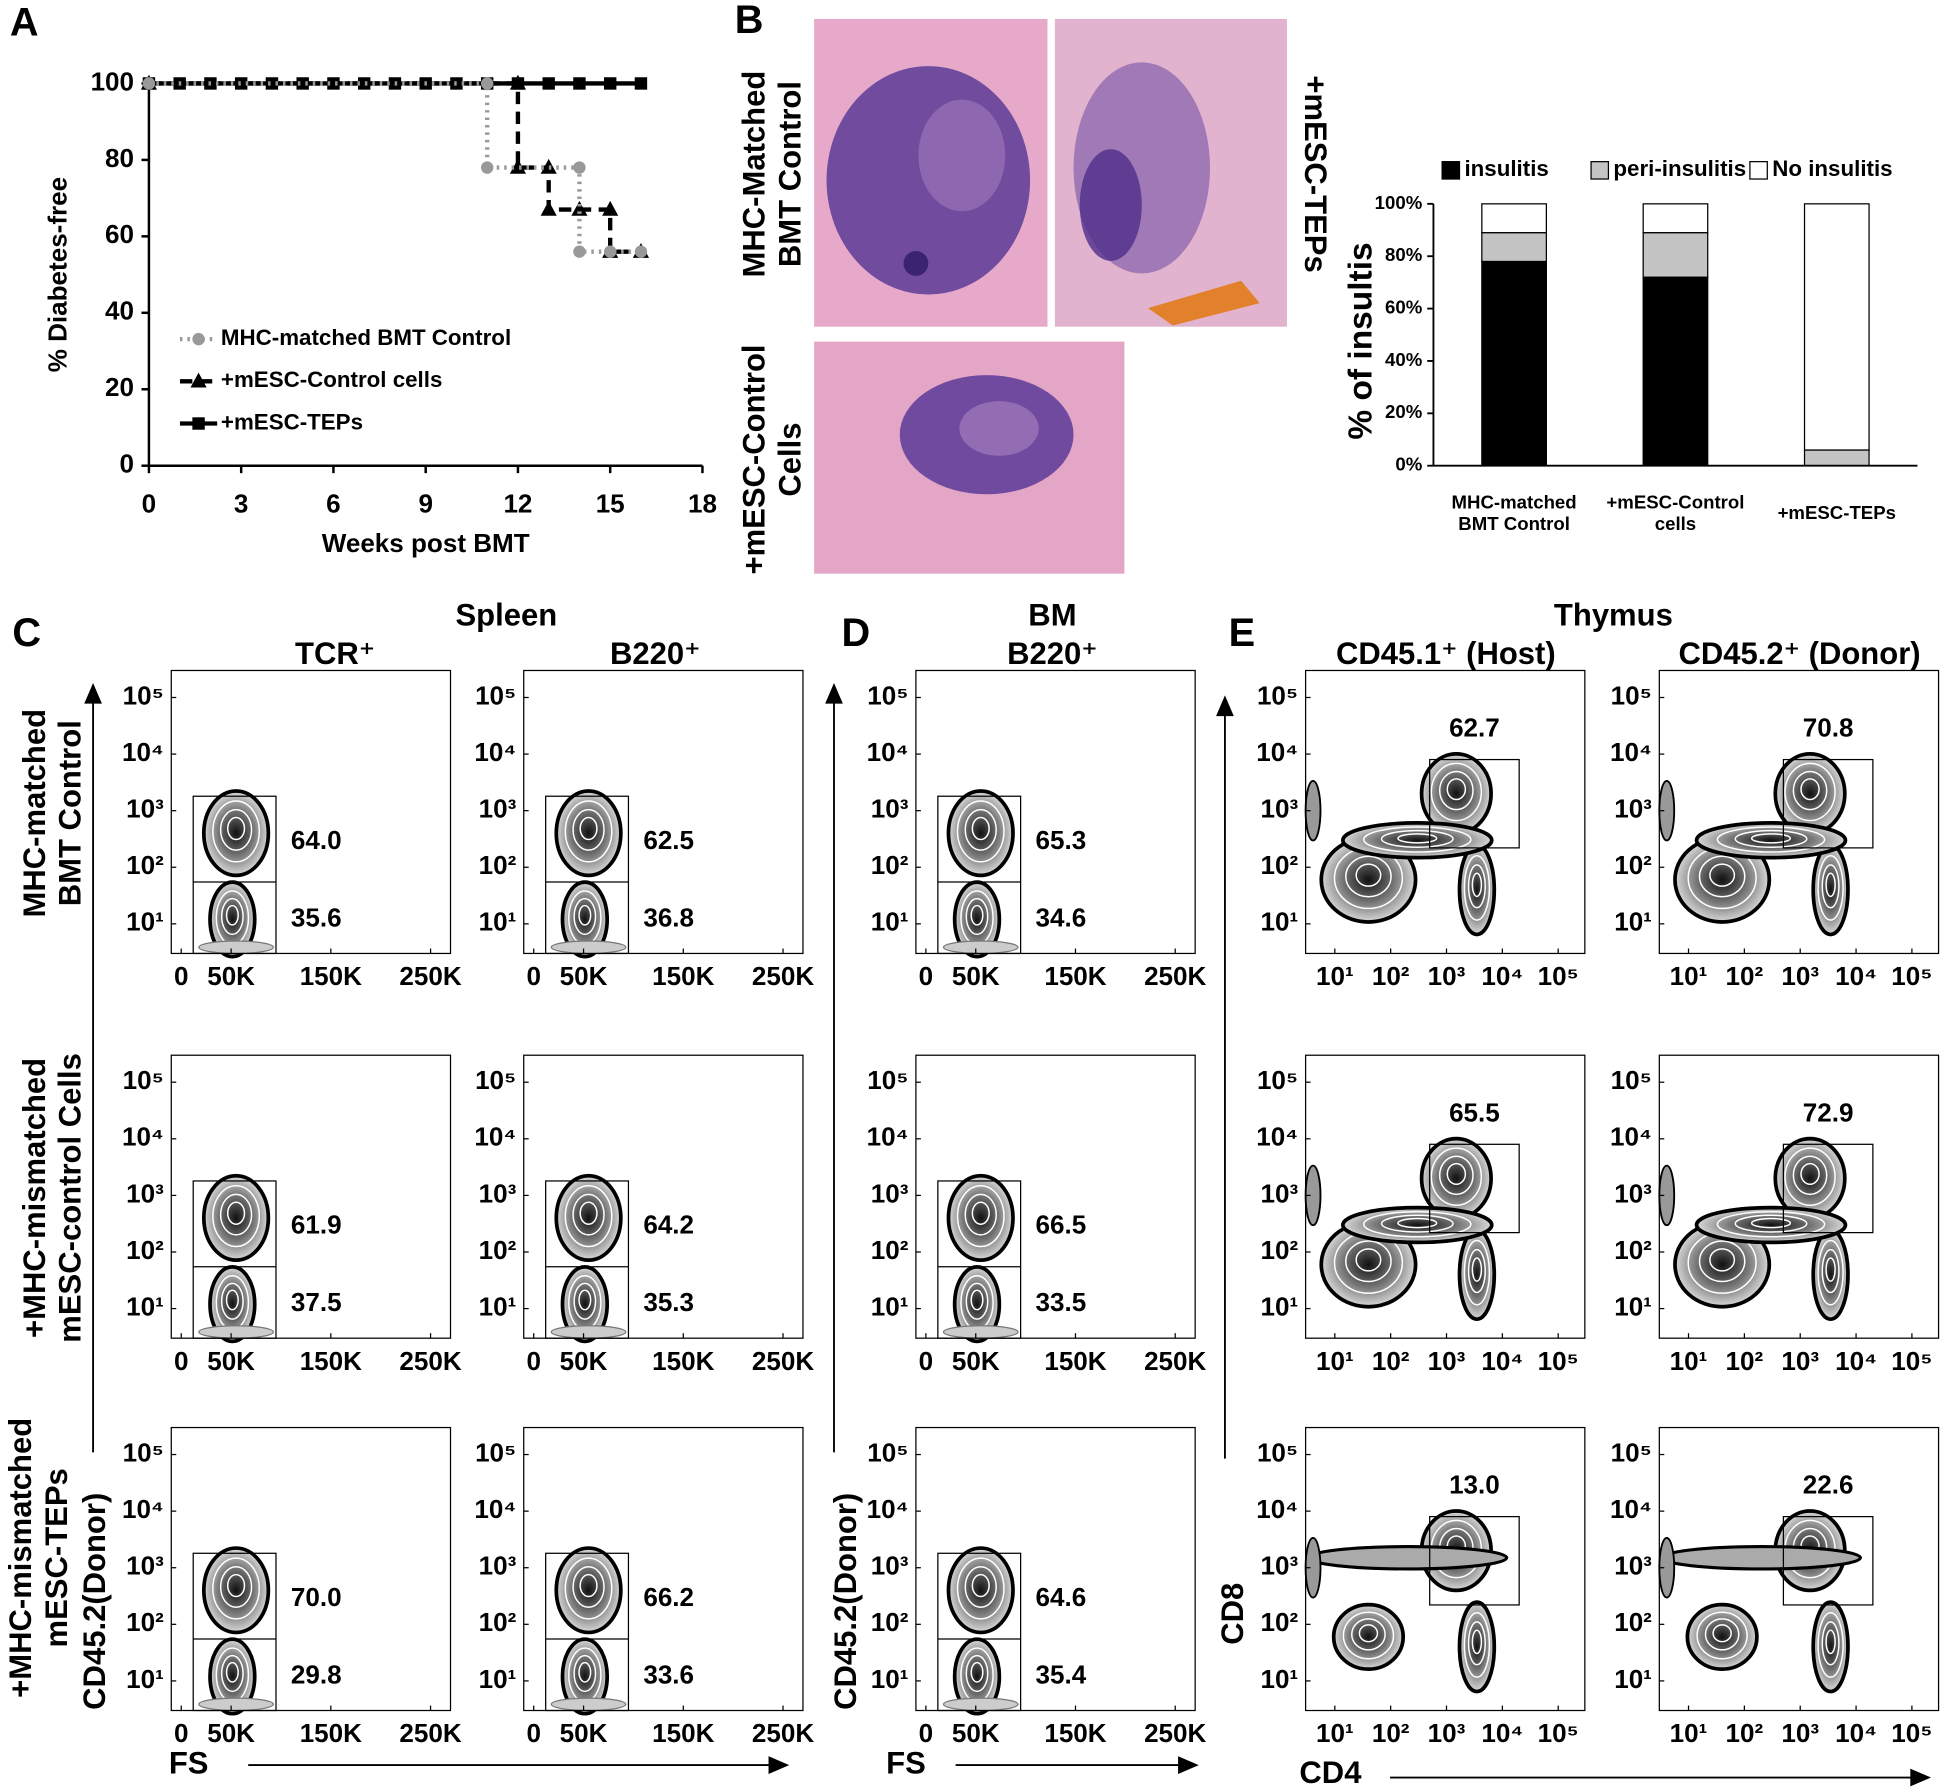 Image resolution: width=1946 pixels, height=1789 pixels. Describe the element at coordinates (1404, 411) in the screenshot. I see `y-tick-label: 20%` at that location.